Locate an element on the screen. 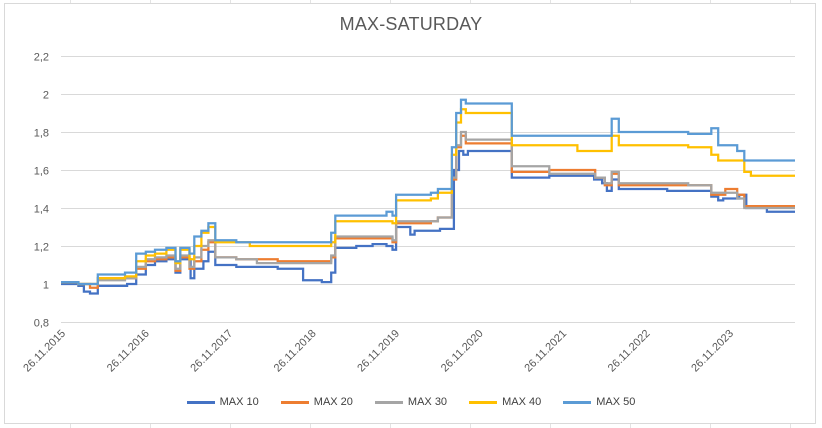  x-tick-label: 26.11.2018 is located at coordinates (295, 351).